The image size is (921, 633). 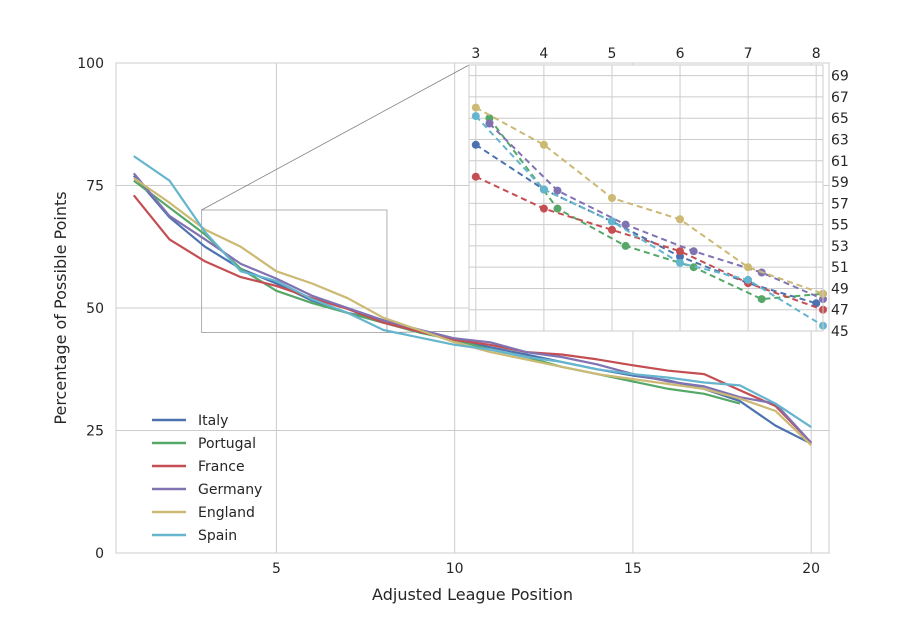 What do you see at coordinates (840, 268) in the screenshot?
I see `inset-y-tick-label-51: 51` at bounding box center [840, 268].